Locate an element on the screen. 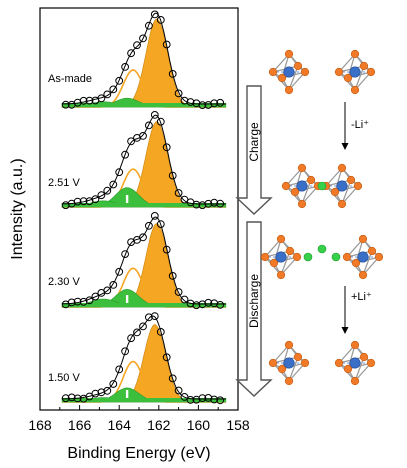 This screenshot has height=468, width=407. process-arrows: Charge Discharge is located at coordinates (254, 241).